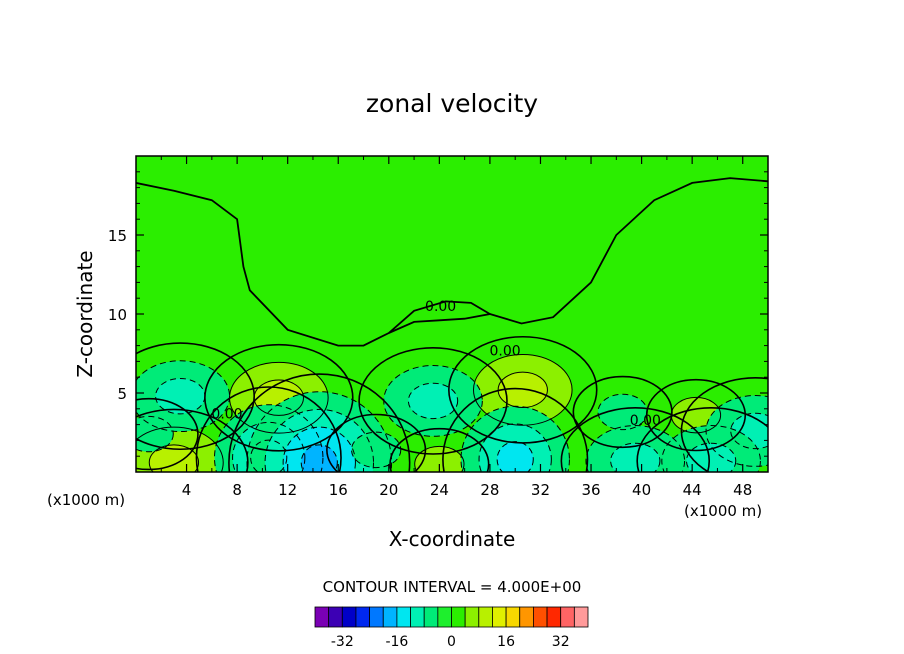  What do you see at coordinates (452, 539) in the screenshot?
I see `x-axis-label: X-coordinate` at bounding box center [452, 539].